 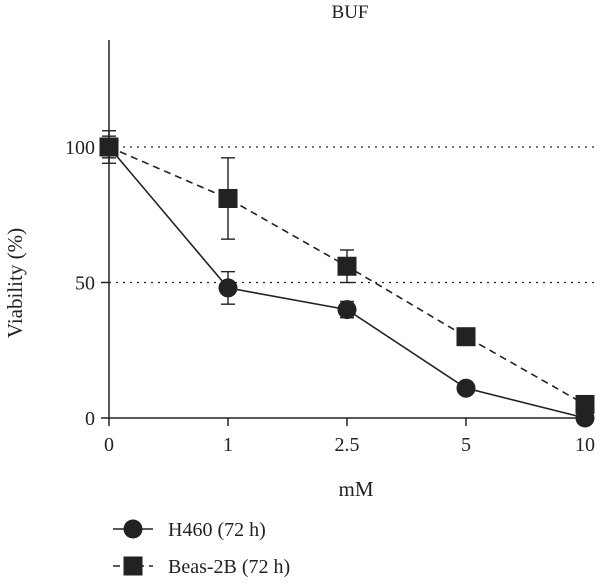 What do you see at coordinates (80, 148) in the screenshot?
I see `y-tick-label-100: 100` at bounding box center [80, 148].